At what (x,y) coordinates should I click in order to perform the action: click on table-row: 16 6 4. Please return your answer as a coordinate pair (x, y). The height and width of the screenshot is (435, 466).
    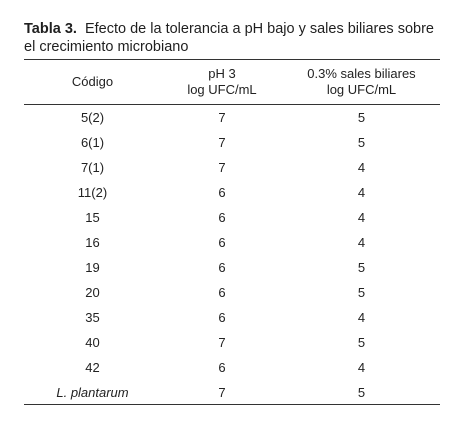
    Looking at the image, I should click on (232, 242).